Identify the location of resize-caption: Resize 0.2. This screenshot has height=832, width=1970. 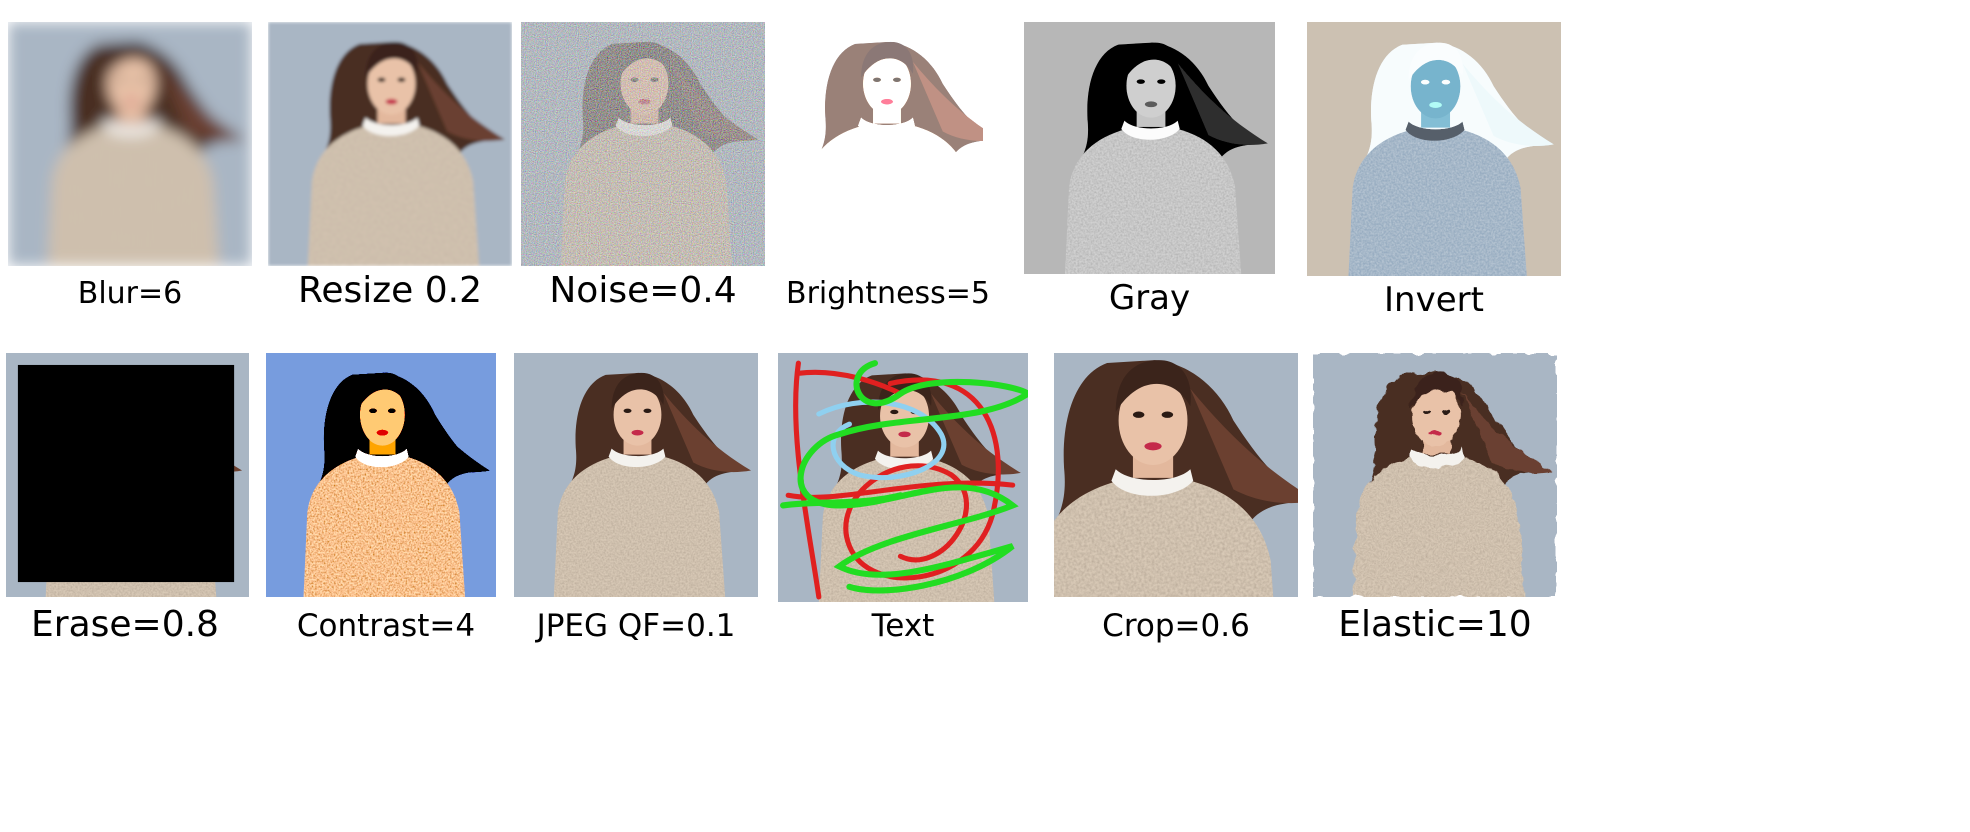
(390, 290).